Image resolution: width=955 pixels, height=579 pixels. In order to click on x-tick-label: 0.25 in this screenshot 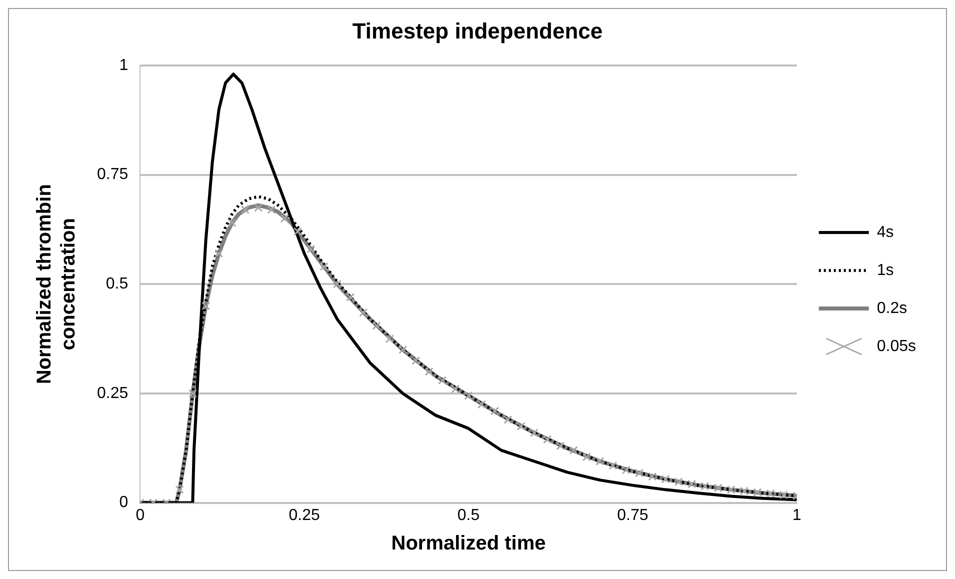, I will do `click(304, 515)`.